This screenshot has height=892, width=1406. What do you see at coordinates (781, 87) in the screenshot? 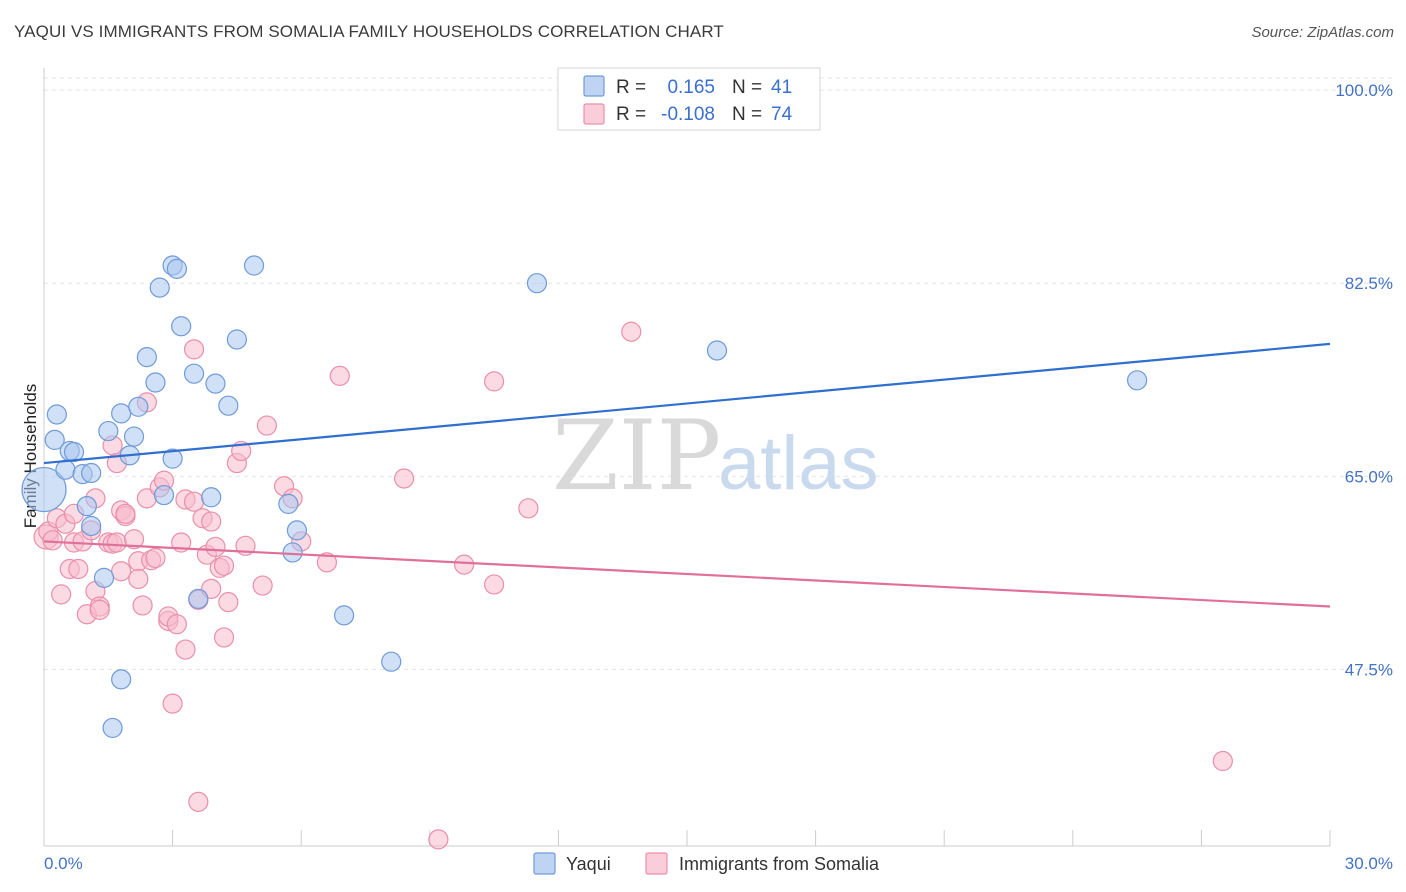
I see `legend-n-value-yaqui: 41` at bounding box center [781, 87].